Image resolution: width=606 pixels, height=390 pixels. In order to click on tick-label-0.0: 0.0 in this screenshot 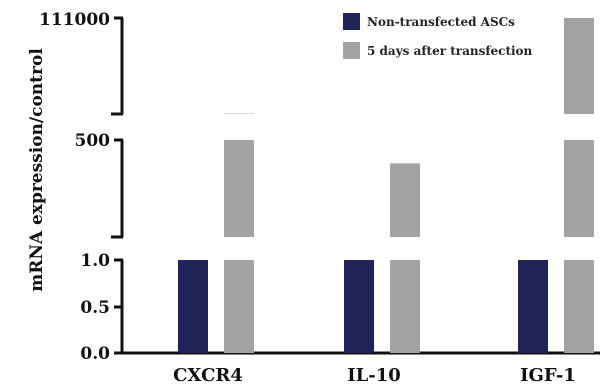, I will do `click(95, 354)`.